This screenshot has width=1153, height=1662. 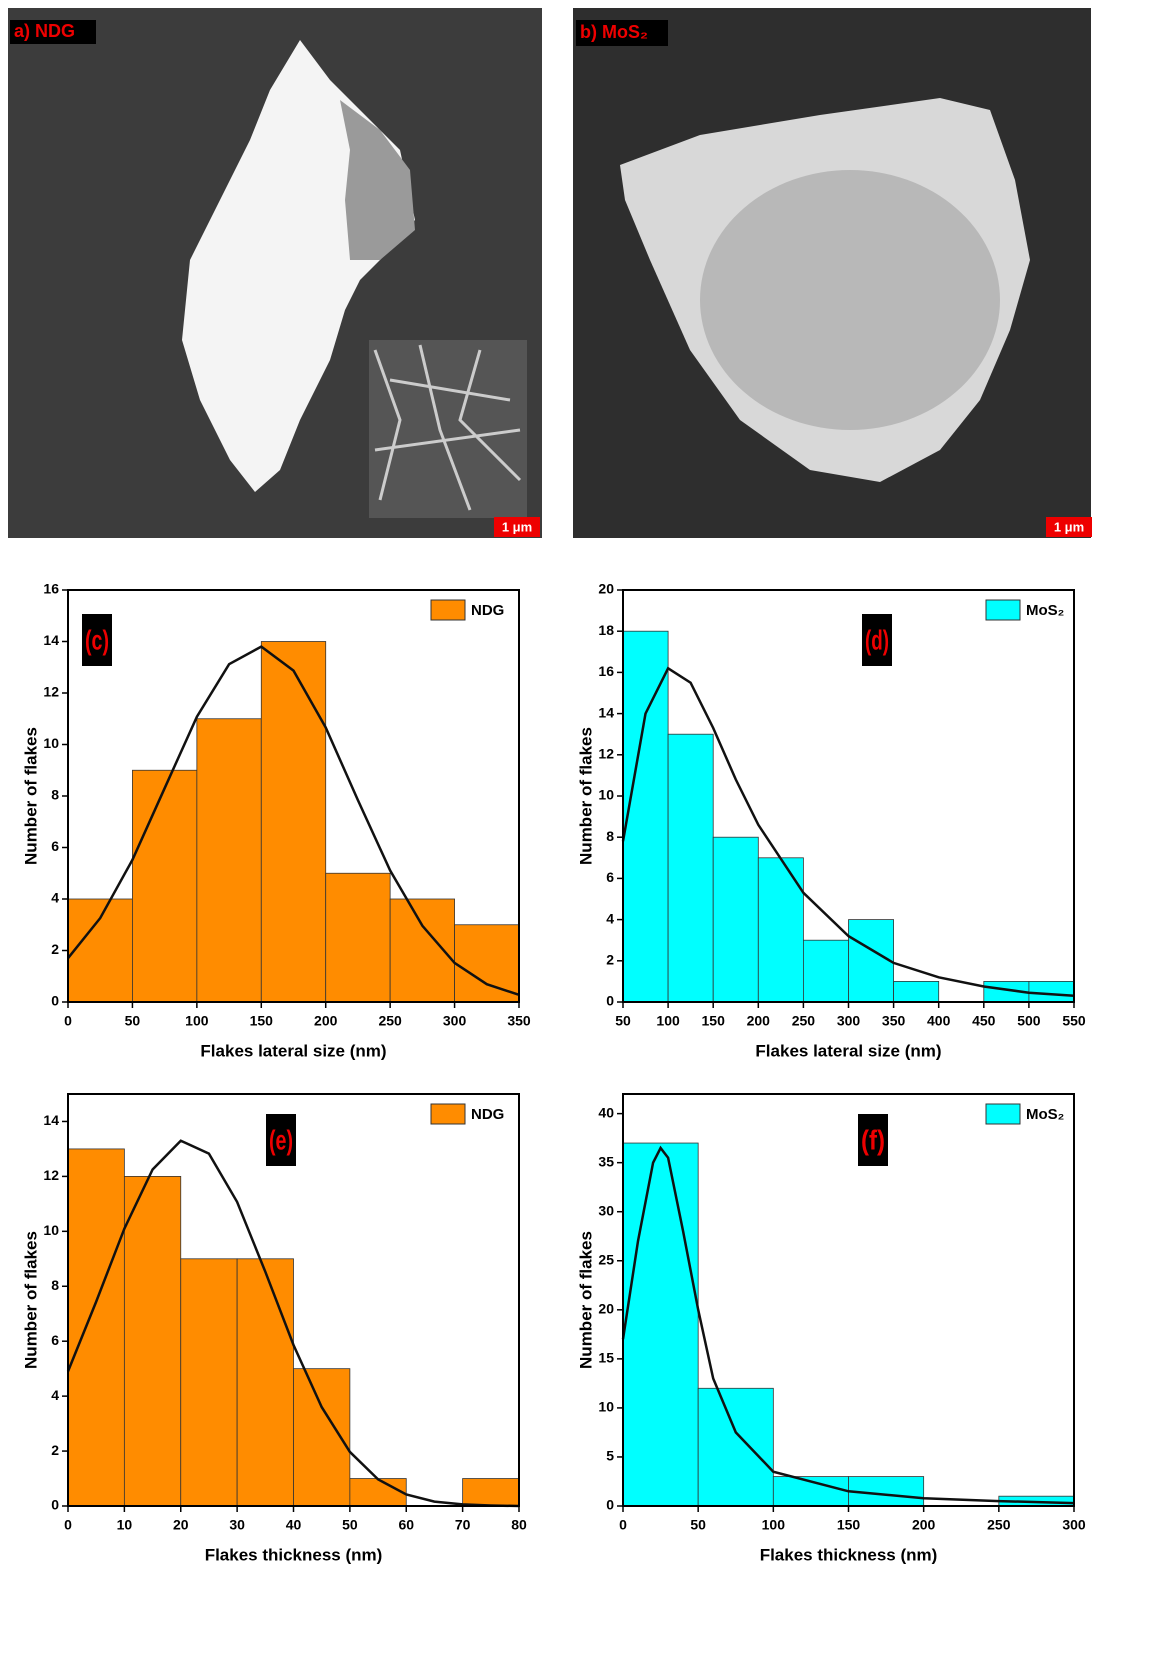 What do you see at coordinates (293, 1050) in the screenshot?
I see `x-axis-label: Flakes lateral size (nm)` at bounding box center [293, 1050].